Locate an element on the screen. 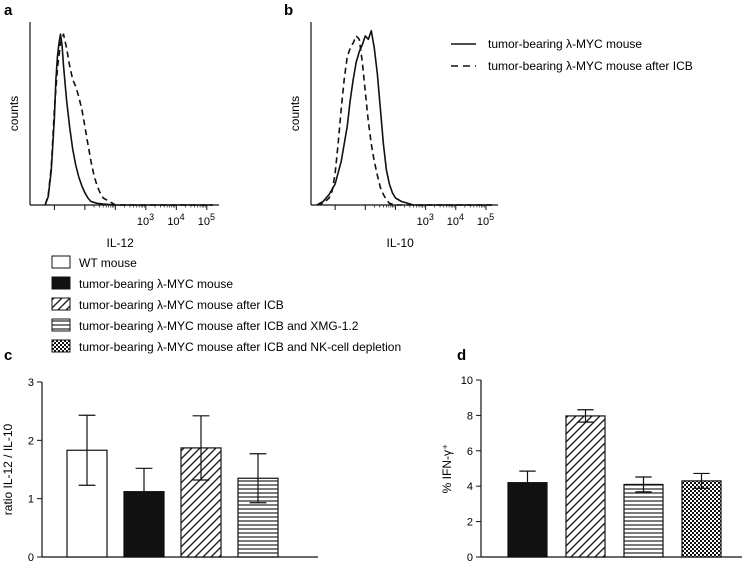 This screenshot has height=562, width=749. legend-label-3: tumor-bearing λ-MYC mouse after ICB is located at coordinates (181, 305).